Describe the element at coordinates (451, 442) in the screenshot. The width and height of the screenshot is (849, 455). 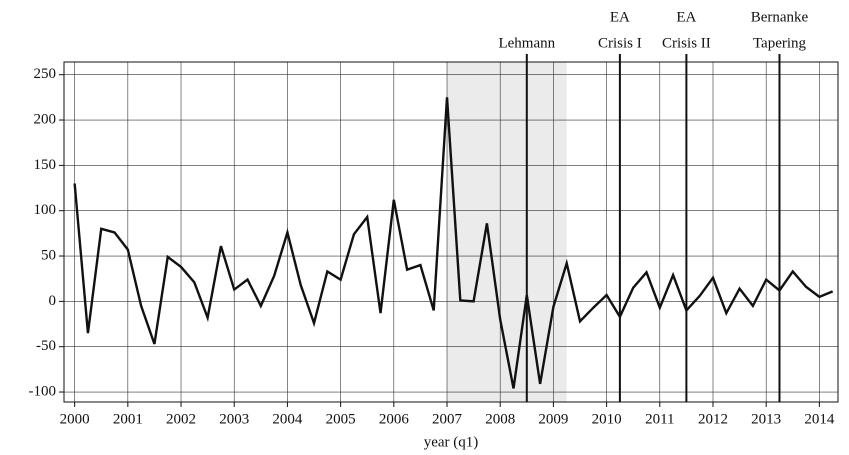
I see `x-axis-label: year (q1)` at that location.